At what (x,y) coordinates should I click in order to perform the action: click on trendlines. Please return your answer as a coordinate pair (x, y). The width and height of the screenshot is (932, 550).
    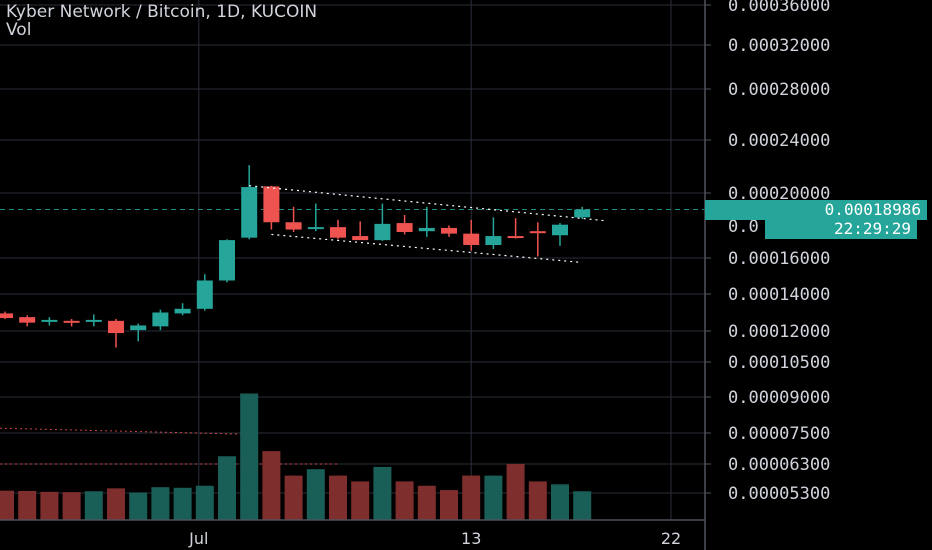
    Looking at the image, I should click on (427, 224).